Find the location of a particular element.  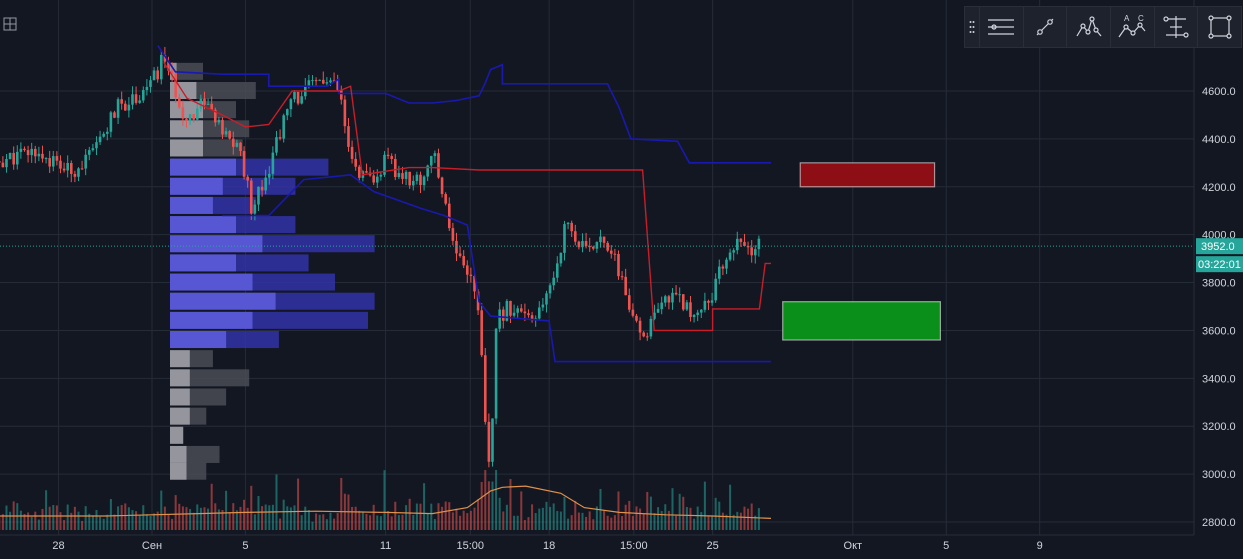

green-target-box is located at coordinates (861, 321).